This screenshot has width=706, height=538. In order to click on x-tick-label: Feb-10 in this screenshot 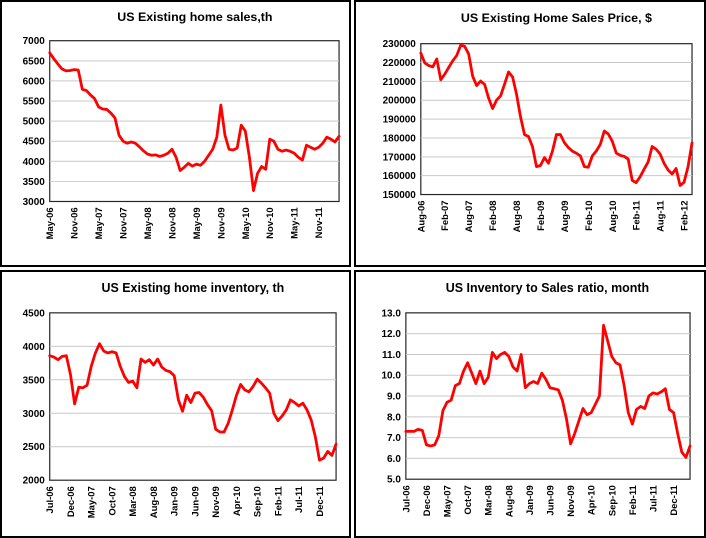, I will do `click(589, 215)`.